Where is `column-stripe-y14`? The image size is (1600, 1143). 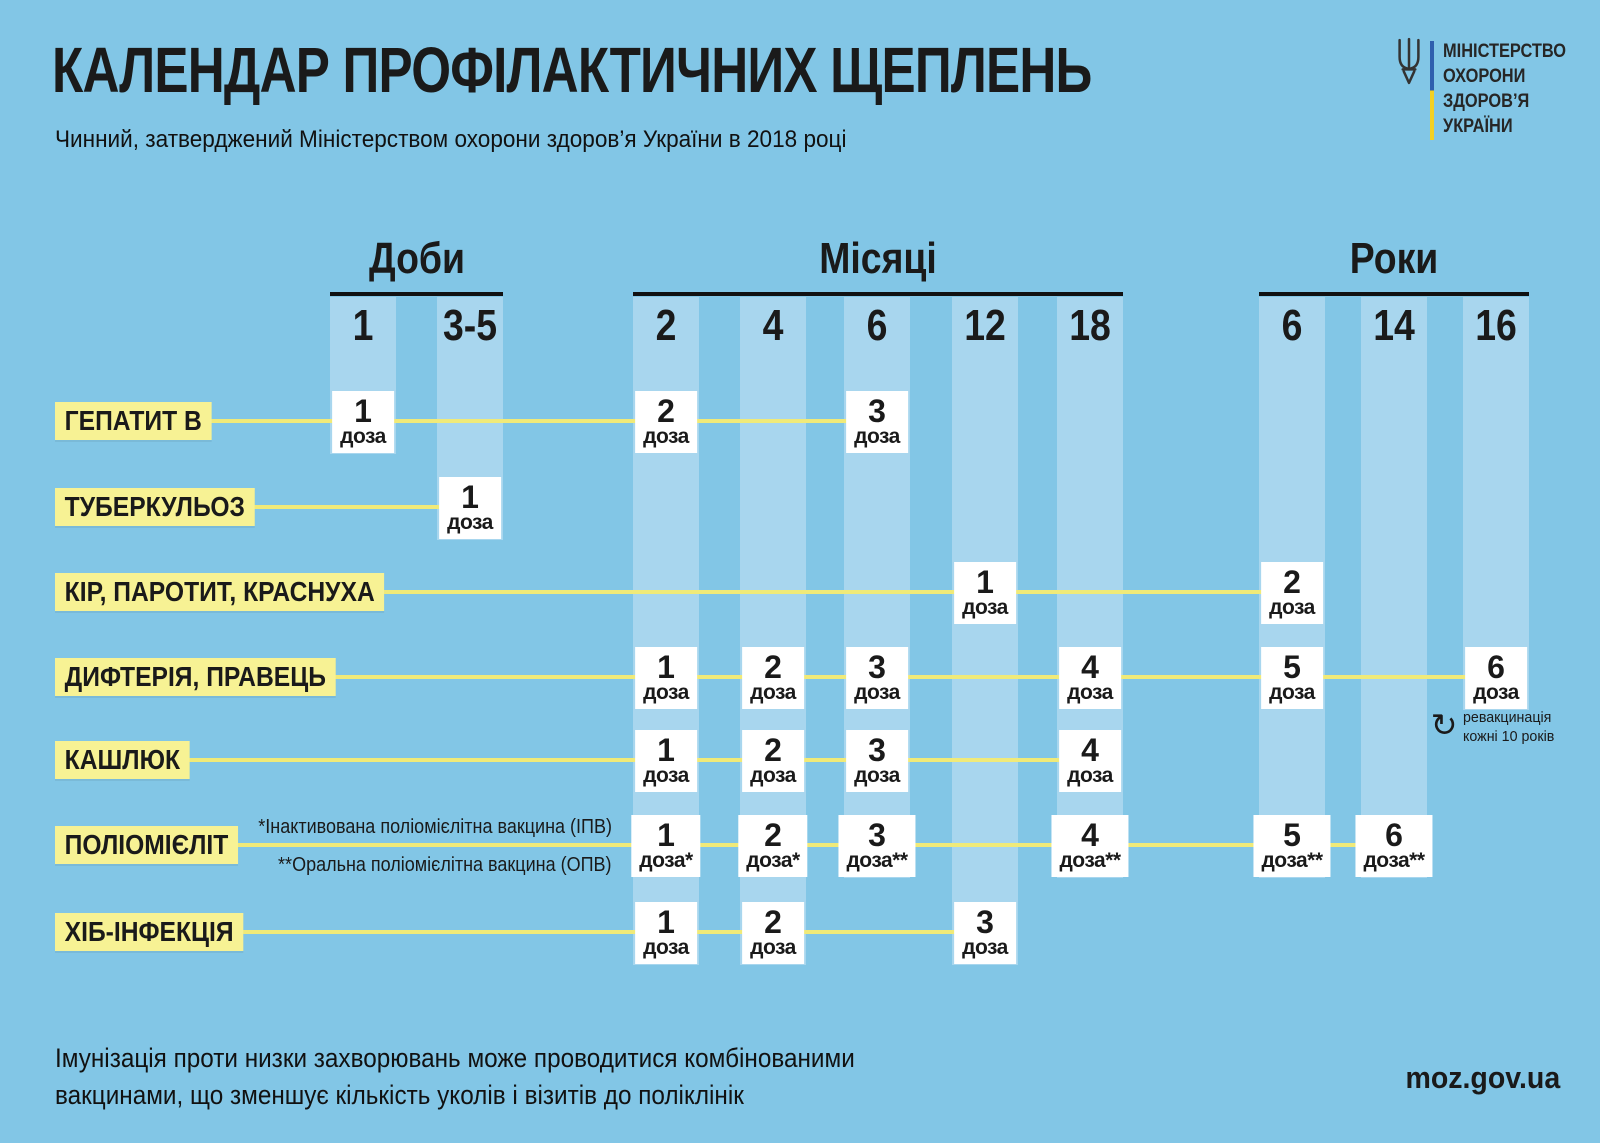
column-stripe-y14 is located at coordinates (1394, 587).